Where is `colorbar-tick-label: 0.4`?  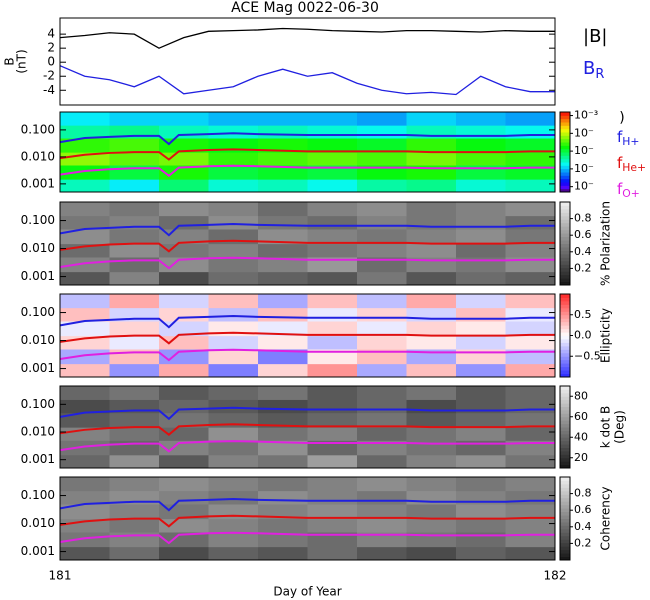 colorbar-tick-label: 0.4 is located at coordinates (583, 526).